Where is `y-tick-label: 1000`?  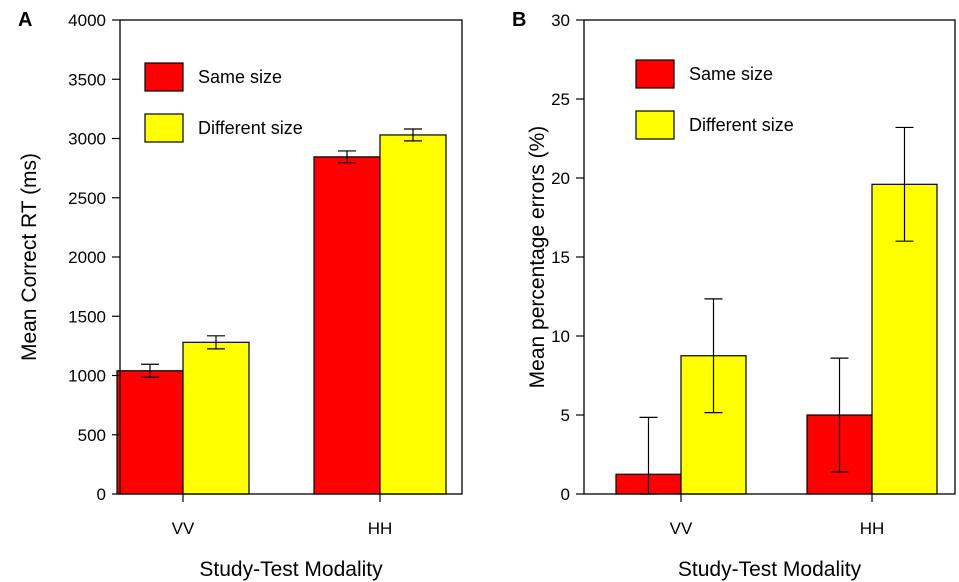 y-tick-label: 1000 is located at coordinates (87, 376).